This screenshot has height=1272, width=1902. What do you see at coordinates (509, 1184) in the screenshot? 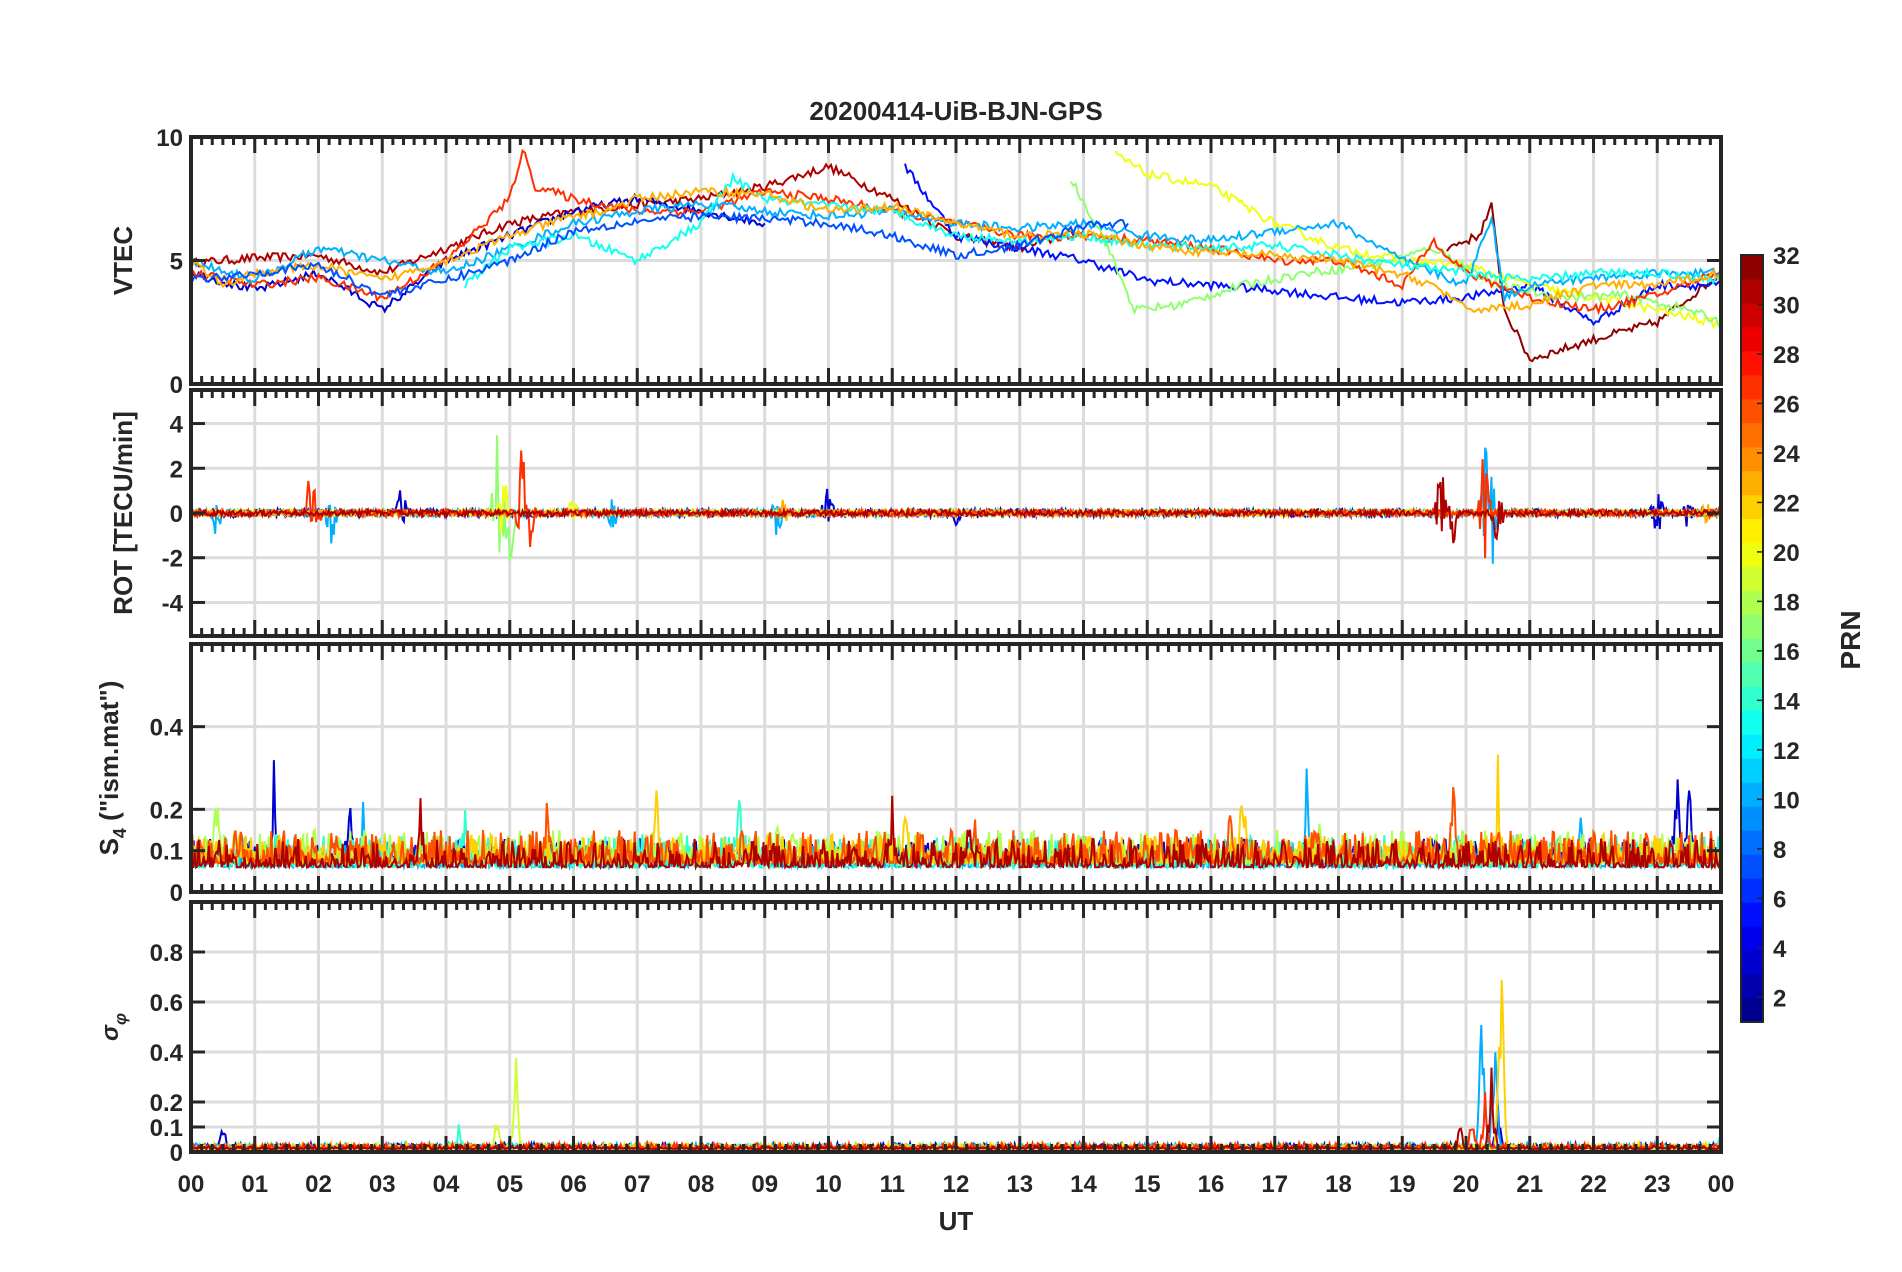
I see `x-tick-label: 05` at bounding box center [509, 1184].